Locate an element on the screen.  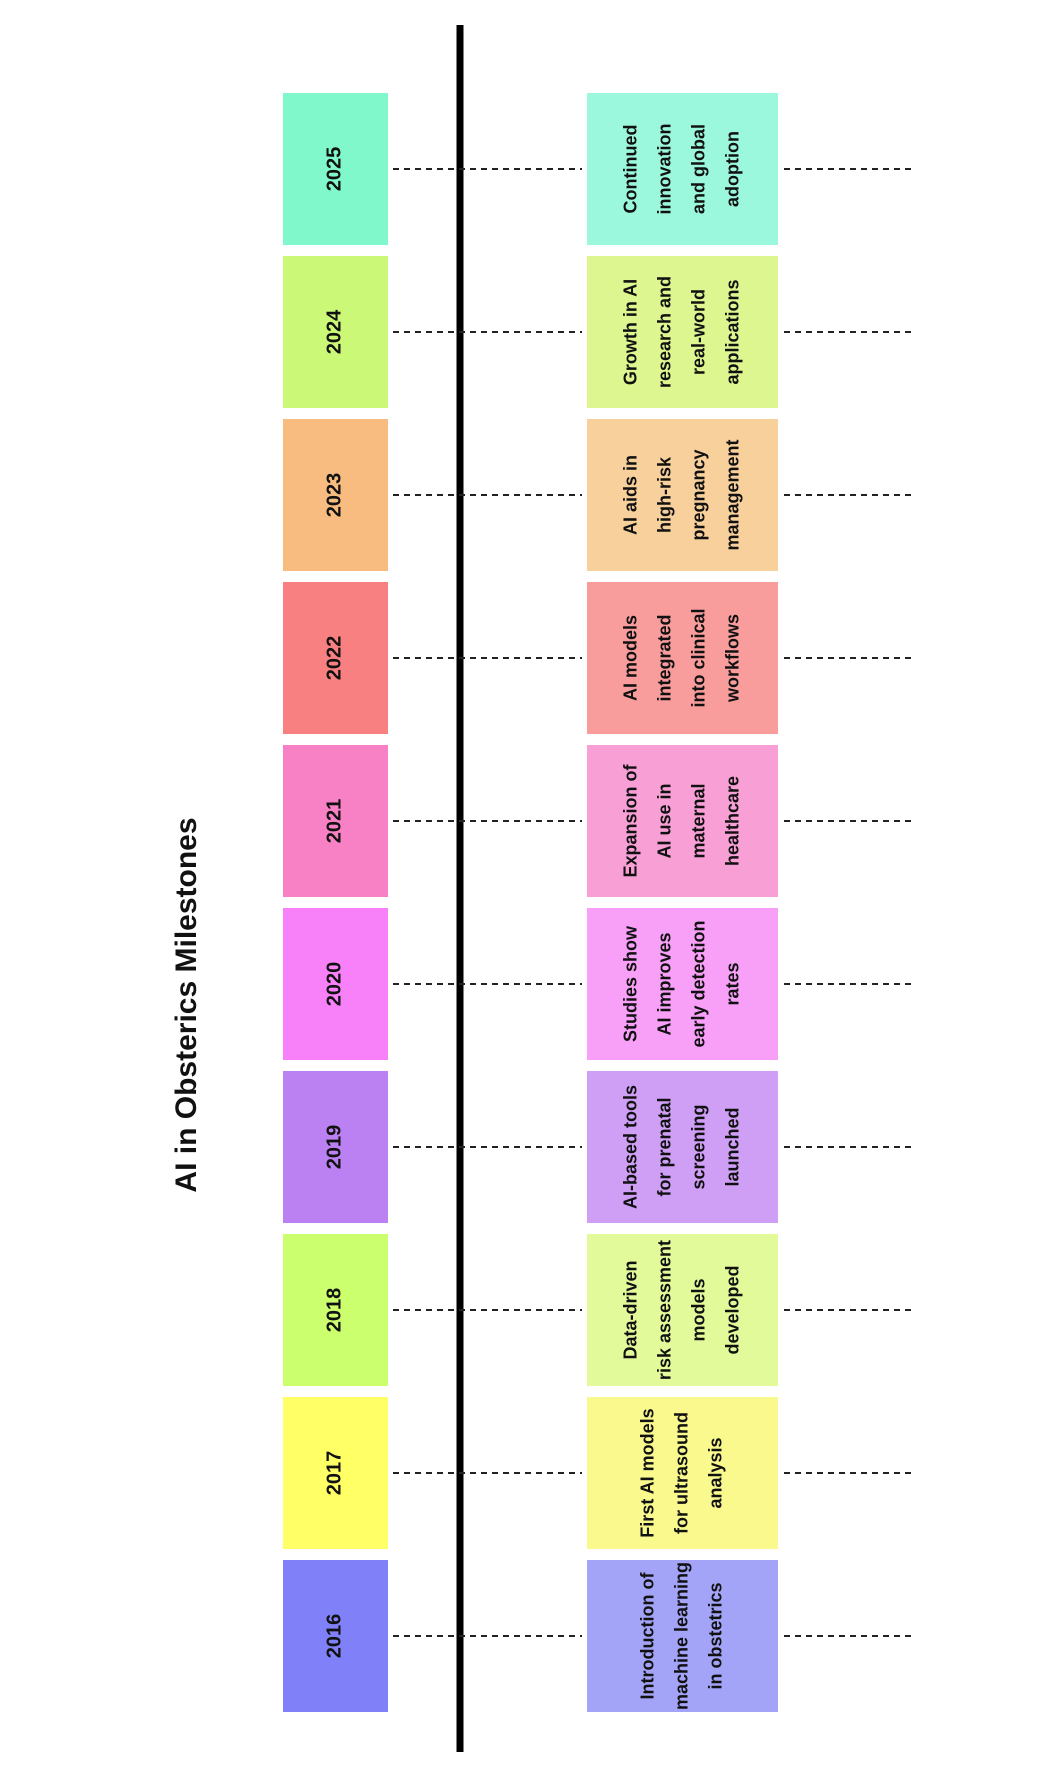
description-line: early detection is located at coordinates (698, 983).